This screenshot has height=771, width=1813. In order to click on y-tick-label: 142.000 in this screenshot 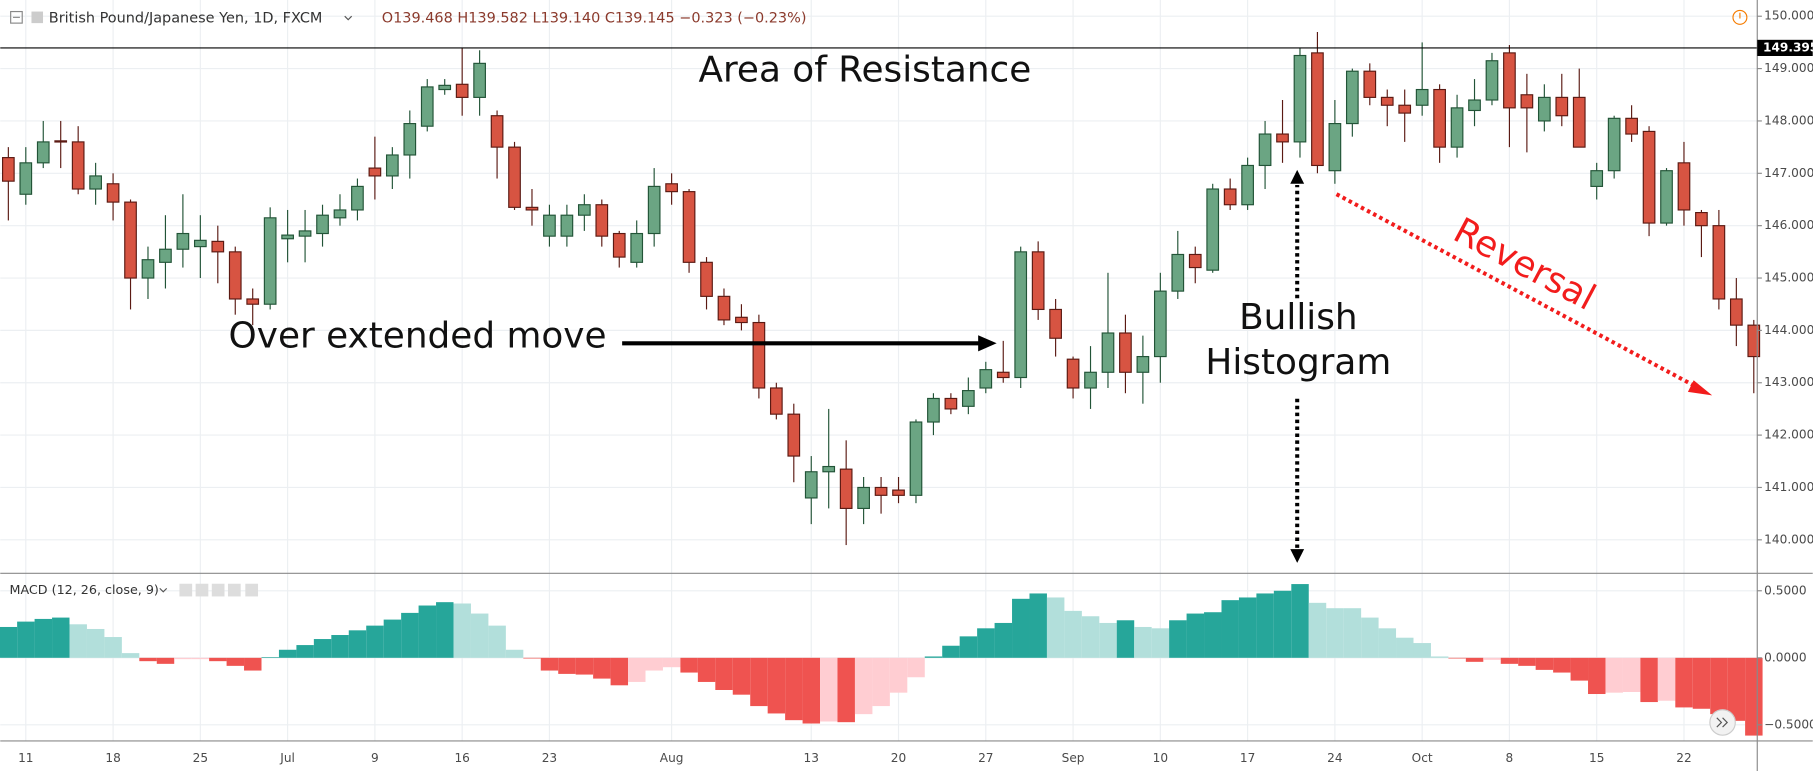, I will do `click(1788, 435)`.